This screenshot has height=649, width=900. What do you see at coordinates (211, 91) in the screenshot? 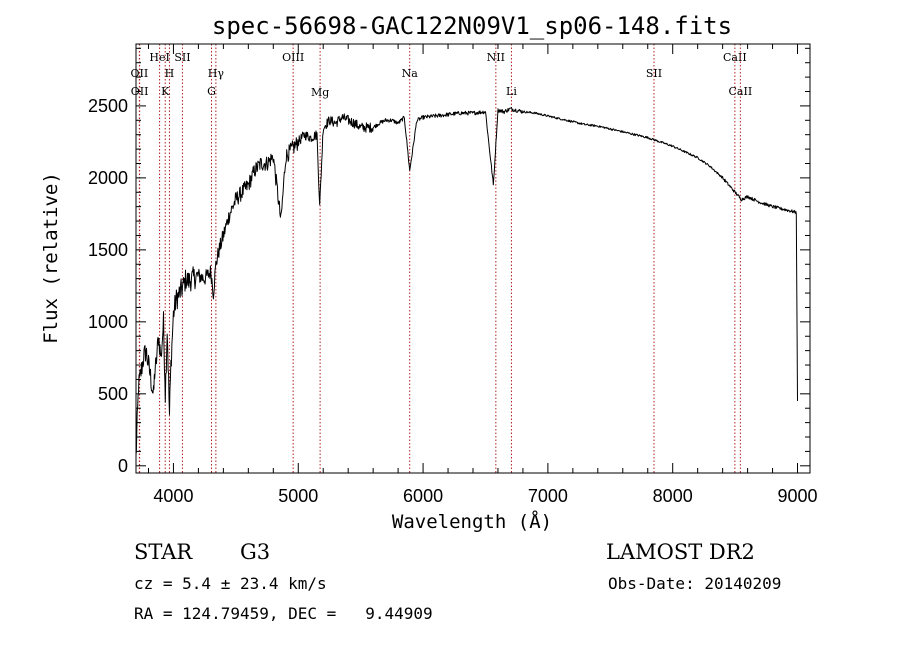
I see `spectral-line-label: G` at bounding box center [211, 91].